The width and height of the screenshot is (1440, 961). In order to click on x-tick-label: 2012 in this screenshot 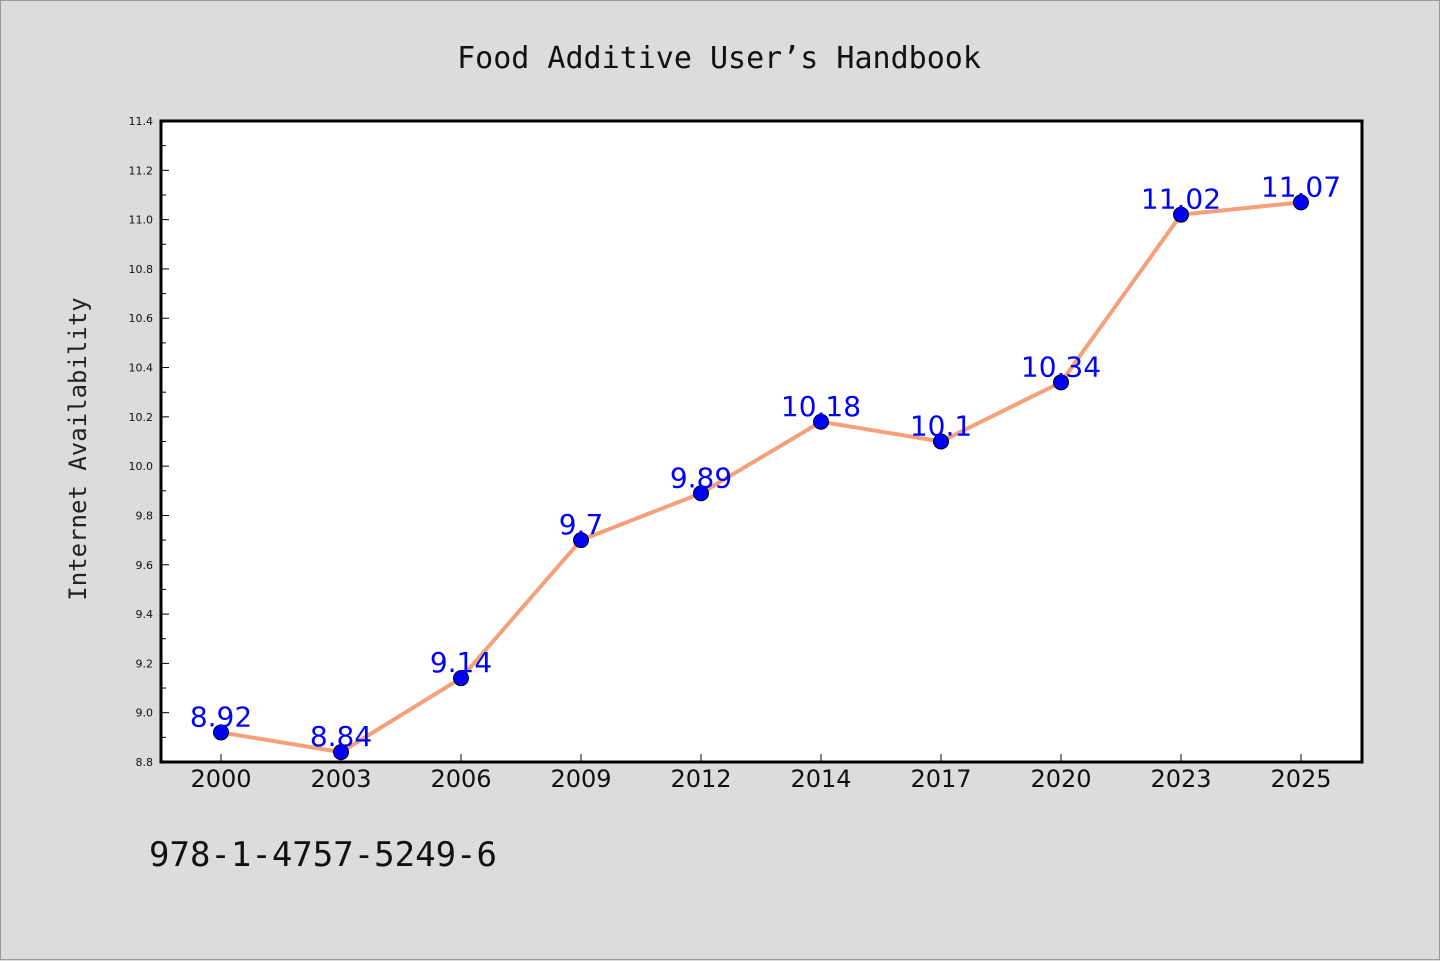, I will do `click(700, 779)`.